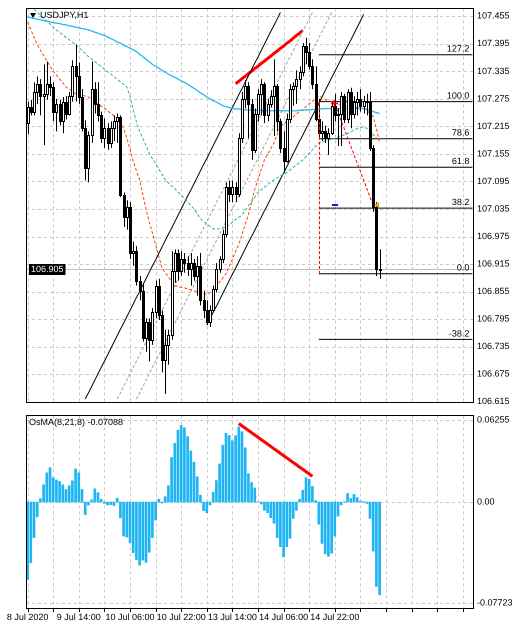 The height and width of the screenshot is (625, 514). What do you see at coordinates (493, 125) in the screenshot?
I see `y-tick-label: 107.215` at bounding box center [493, 125].